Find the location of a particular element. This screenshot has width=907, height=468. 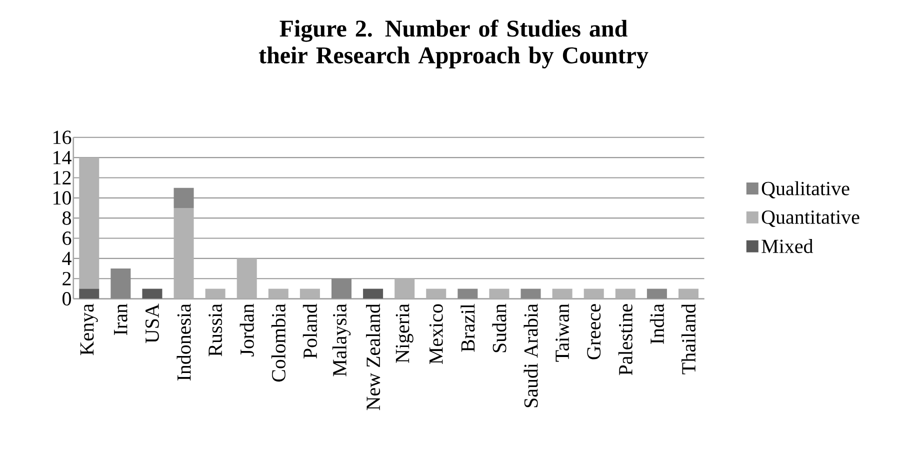

x-tick-label: Iran is located at coordinates (121, 319).